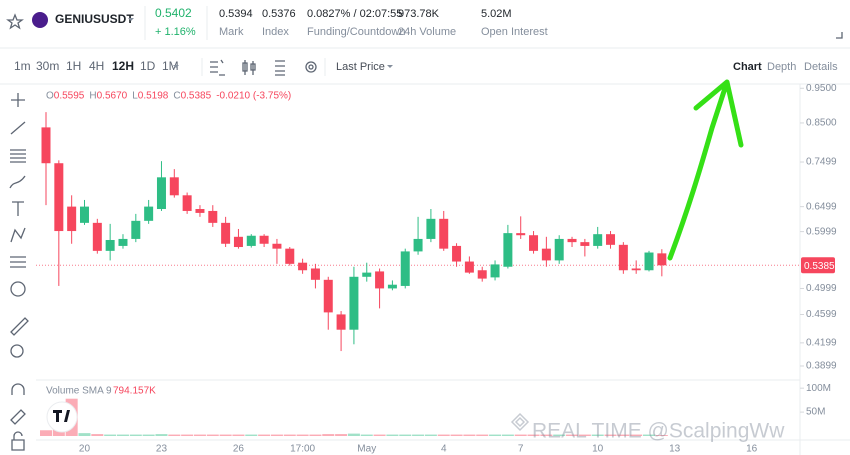 The image size is (850, 455). I want to click on zoom-tool, so click(17, 351).